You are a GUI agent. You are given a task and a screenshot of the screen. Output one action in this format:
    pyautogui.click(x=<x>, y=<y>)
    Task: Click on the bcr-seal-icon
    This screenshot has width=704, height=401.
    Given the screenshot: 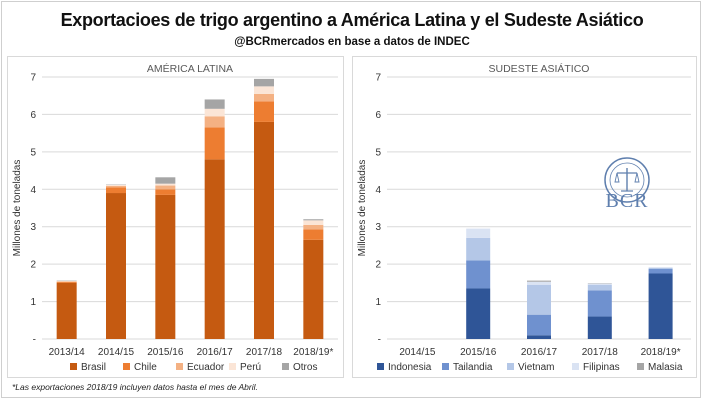 What is the action you would take?
    pyautogui.click(x=627, y=180)
    